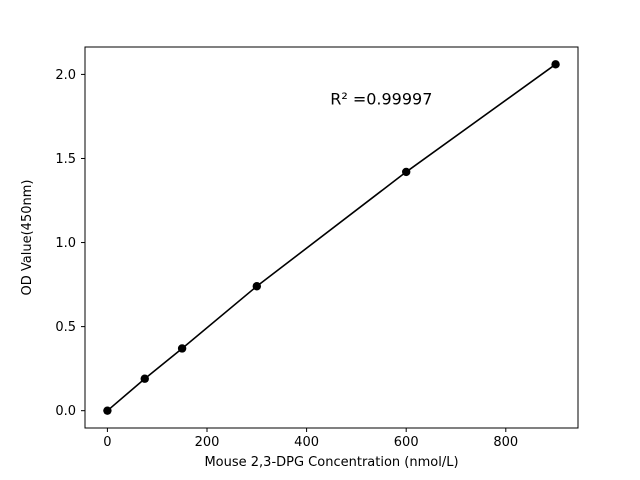 Image resolution: width=640 pixels, height=480 pixels. Describe the element at coordinates (65, 411) in the screenshot. I see `y-tick-label: 0.0` at that location.